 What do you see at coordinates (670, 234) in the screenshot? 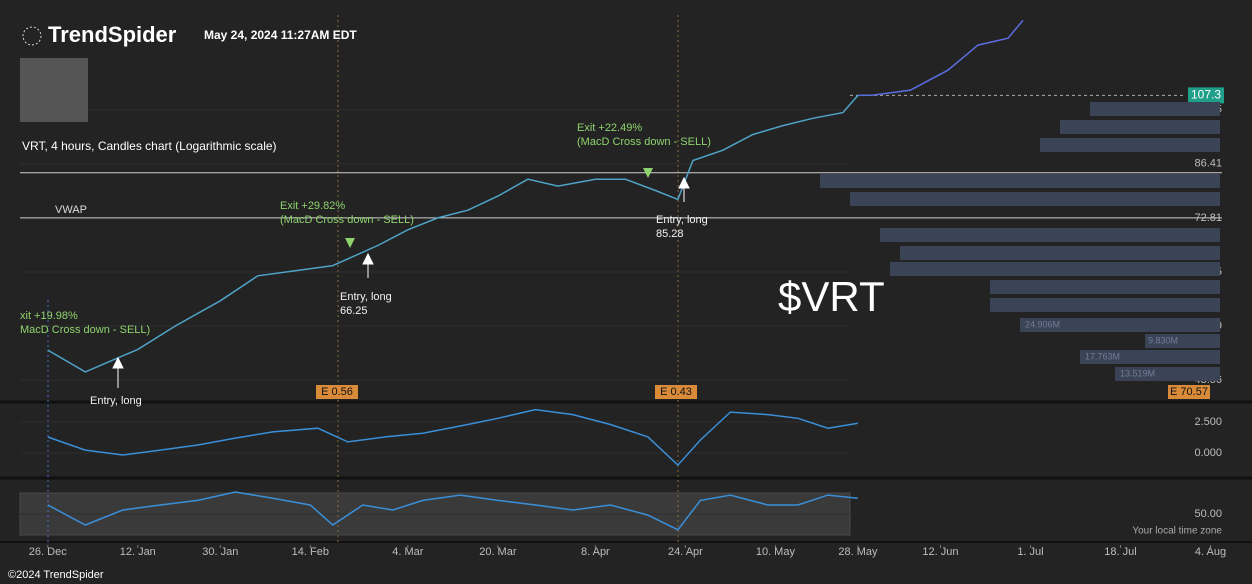
I see `entry-label: 85.28` at bounding box center [670, 234].